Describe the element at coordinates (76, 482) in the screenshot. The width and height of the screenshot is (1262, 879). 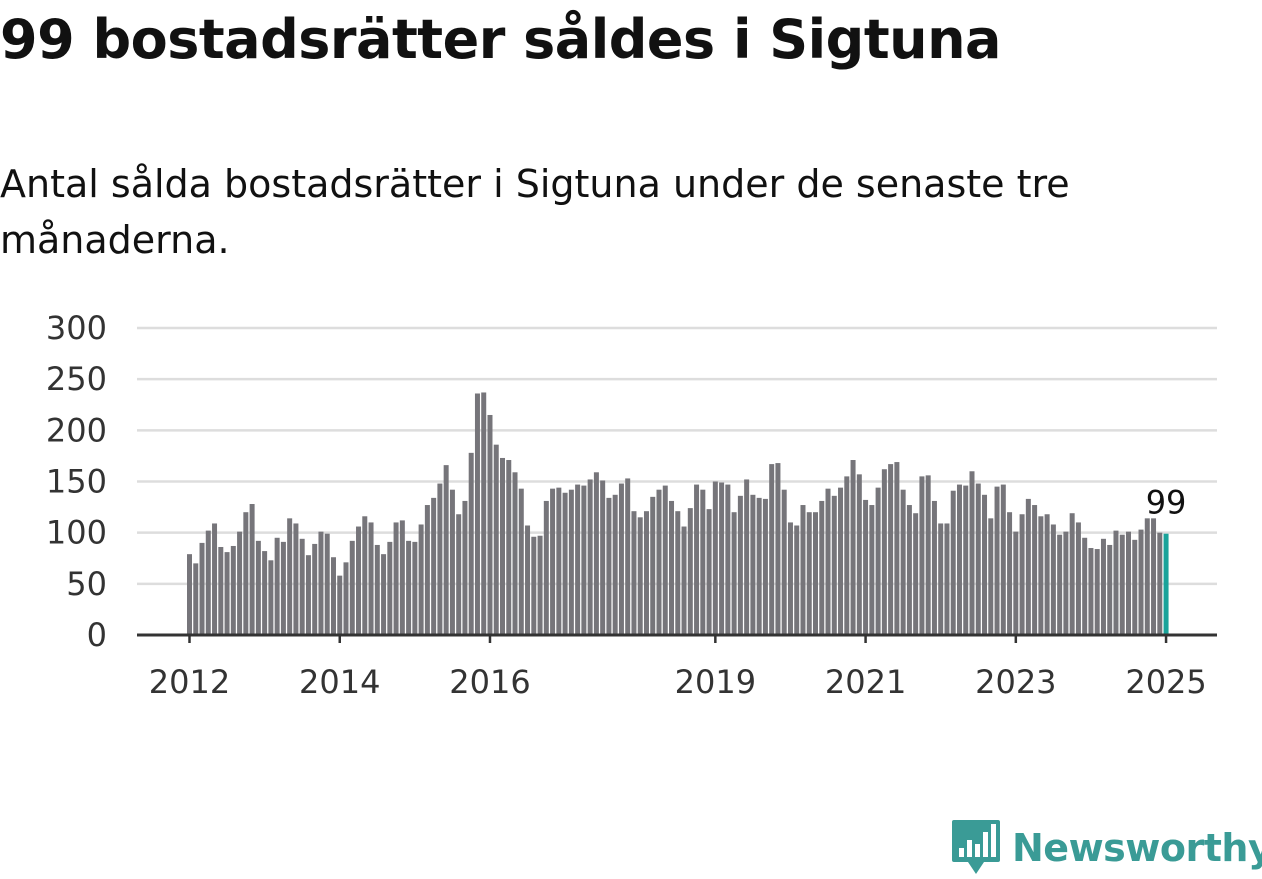
I see `y-tick-label: 150` at that location.